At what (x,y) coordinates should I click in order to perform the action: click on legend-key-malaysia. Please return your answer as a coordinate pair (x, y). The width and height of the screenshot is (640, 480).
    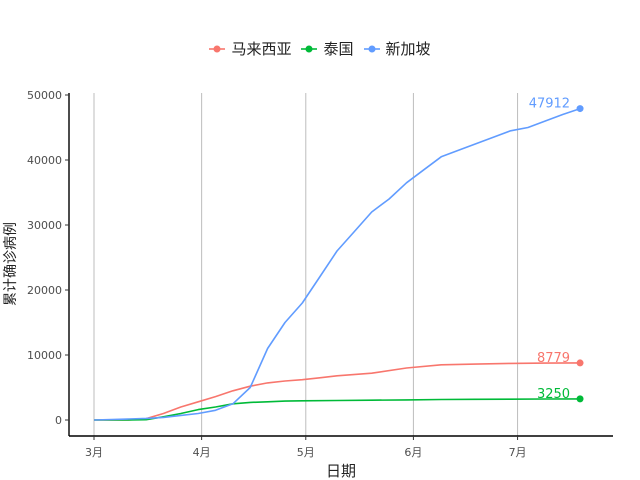
    Looking at the image, I should click on (217, 48).